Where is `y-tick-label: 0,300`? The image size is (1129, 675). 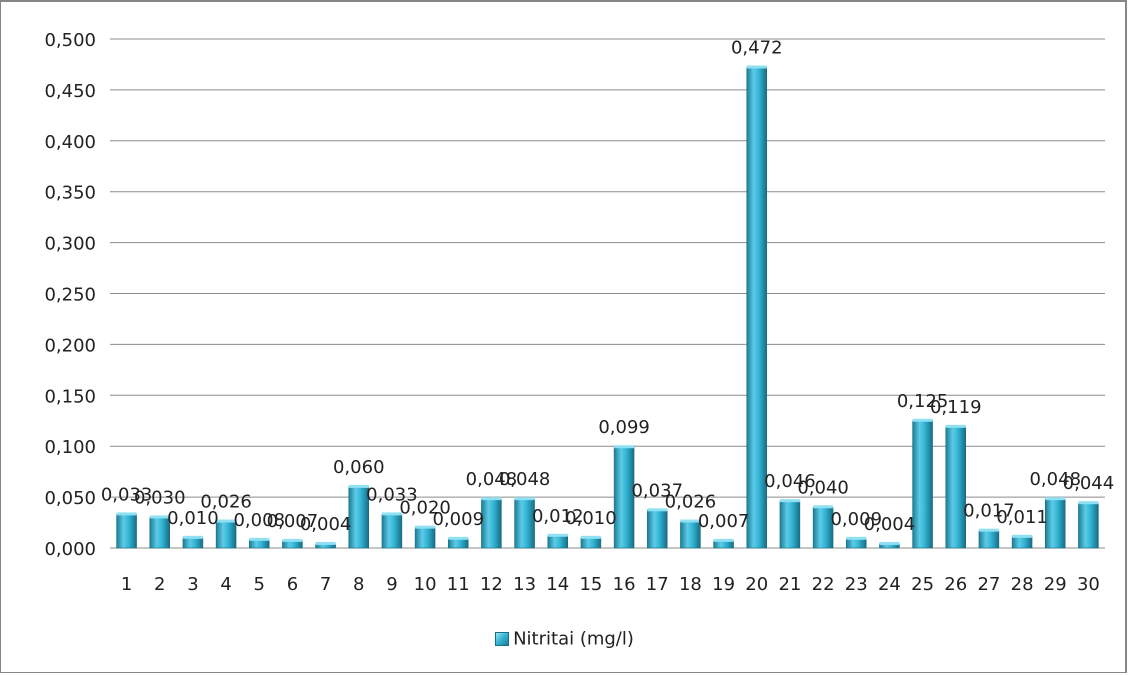
y-tick-label: 0,300 is located at coordinates (70, 244).